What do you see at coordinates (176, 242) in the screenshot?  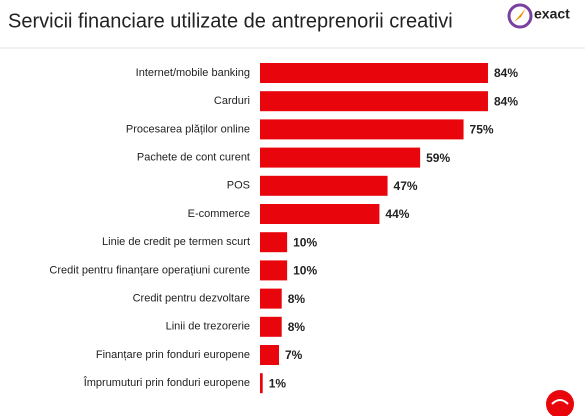 I see `category-label: Linie de credit pe termen scurt` at bounding box center [176, 242].